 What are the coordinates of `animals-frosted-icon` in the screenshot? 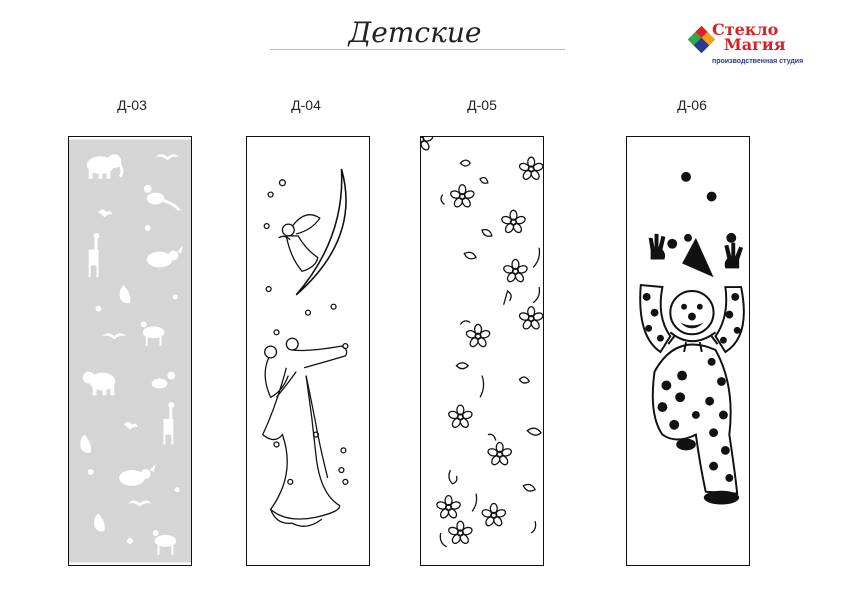 It's located at (130, 351).